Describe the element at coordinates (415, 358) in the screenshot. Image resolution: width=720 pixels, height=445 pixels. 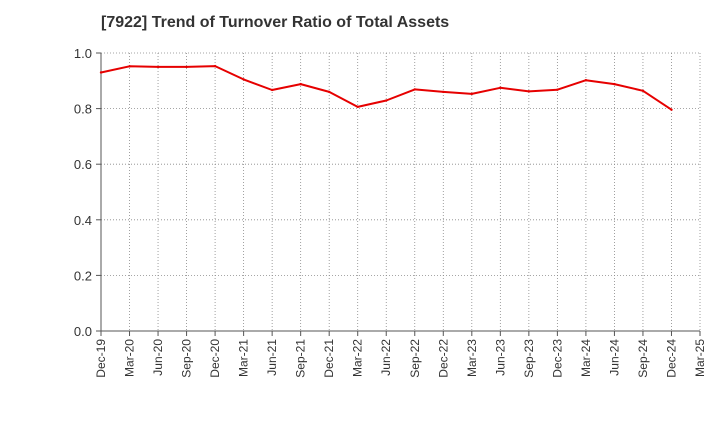
I see `x-tick-label: Sep-22` at that location.